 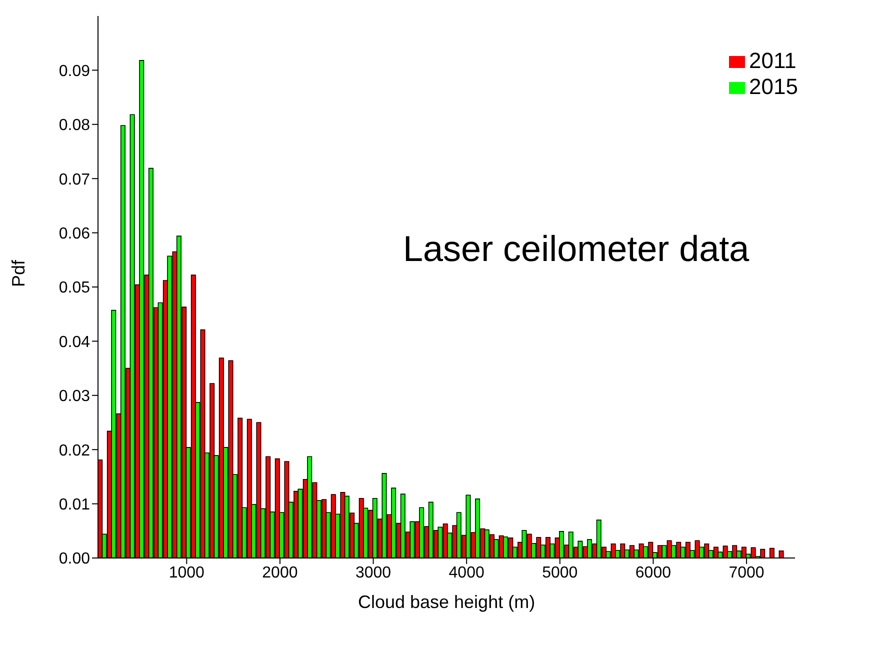 What do you see at coordinates (74, 397) in the screenshot?
I see `y-tick-label: 0.03` at bounding box center [74, 397].